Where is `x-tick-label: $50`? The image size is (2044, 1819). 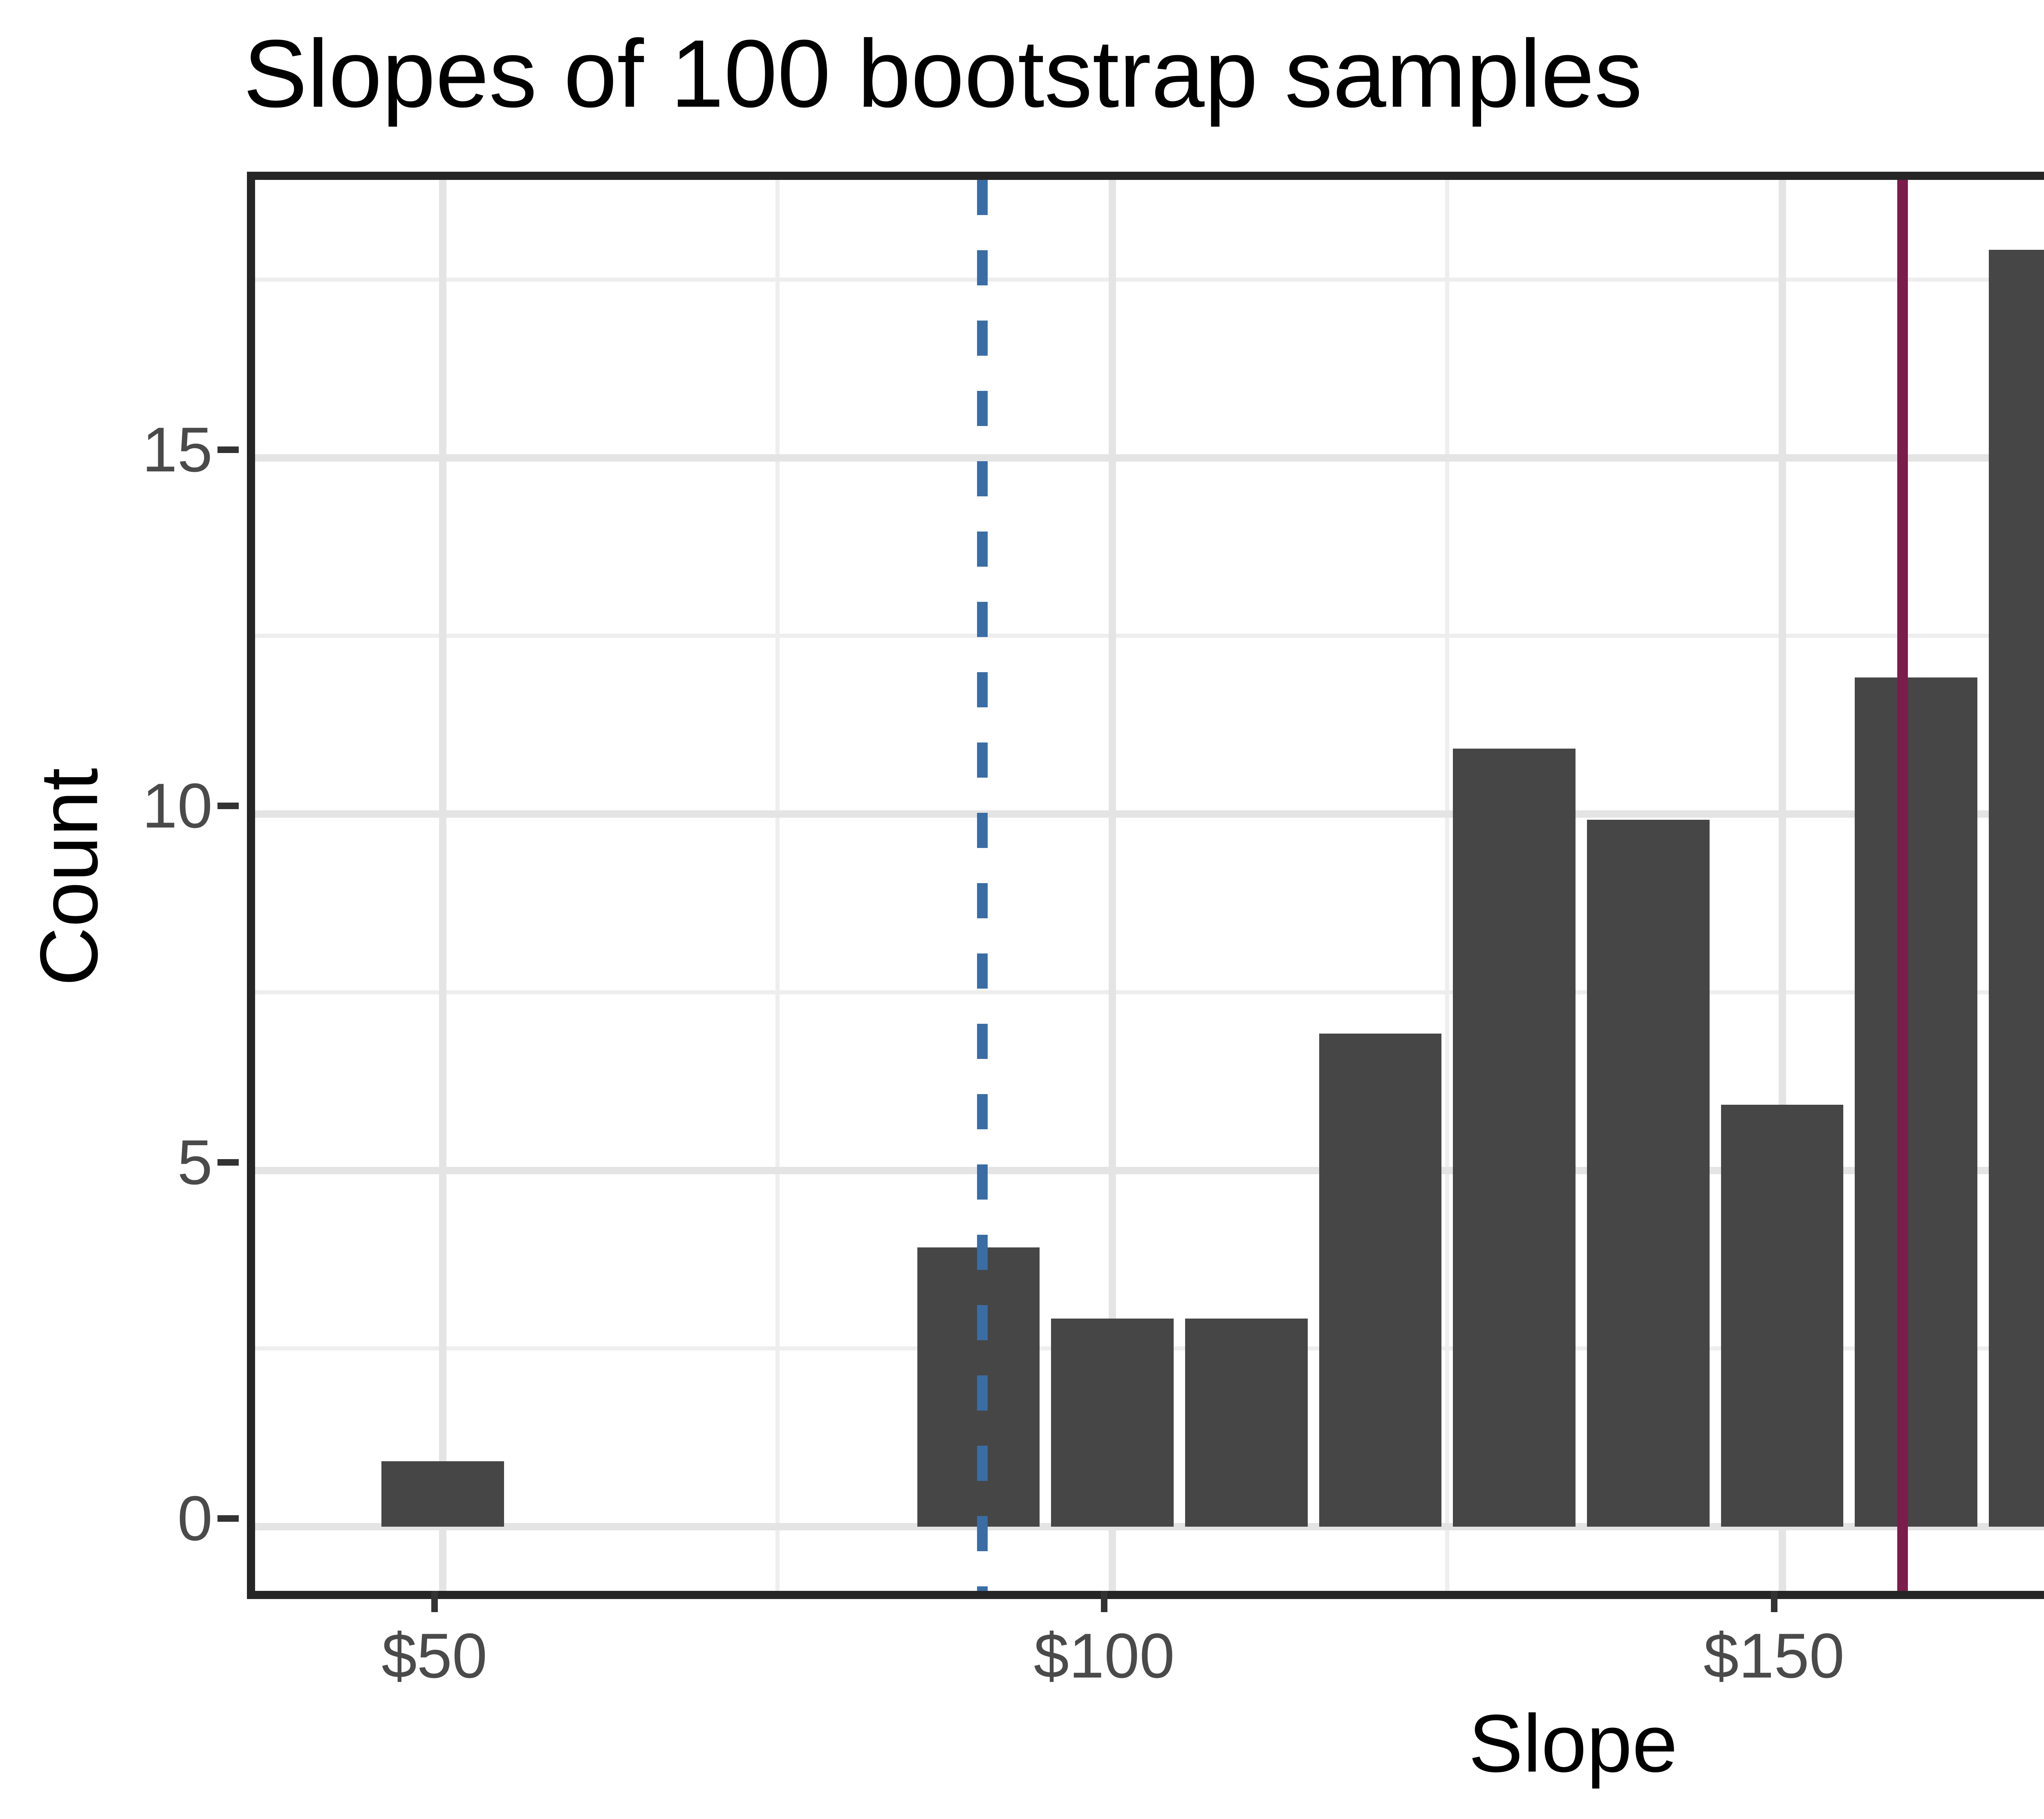 x-tick-label: $50 is located at coordinates (435, 1655).